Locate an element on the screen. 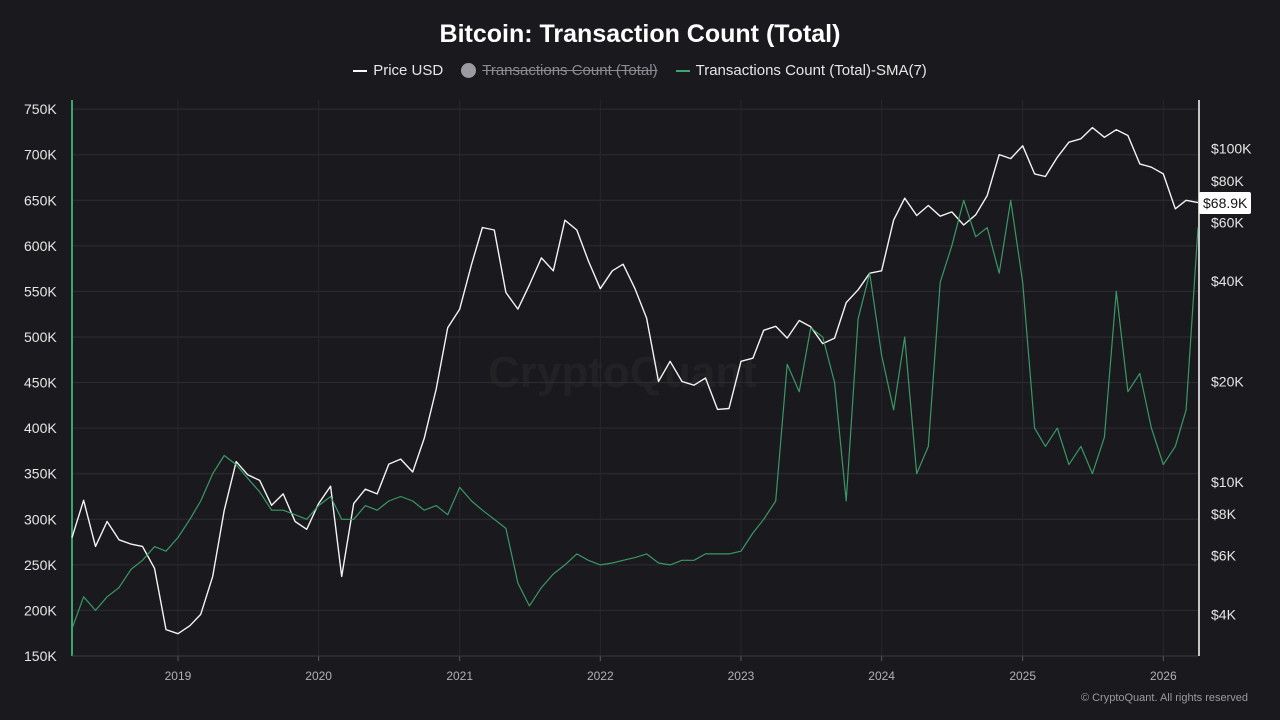 The height and width of the screenshot is (720, 1280). legend-label-price: Price USD is located at coordinates (408, 70).